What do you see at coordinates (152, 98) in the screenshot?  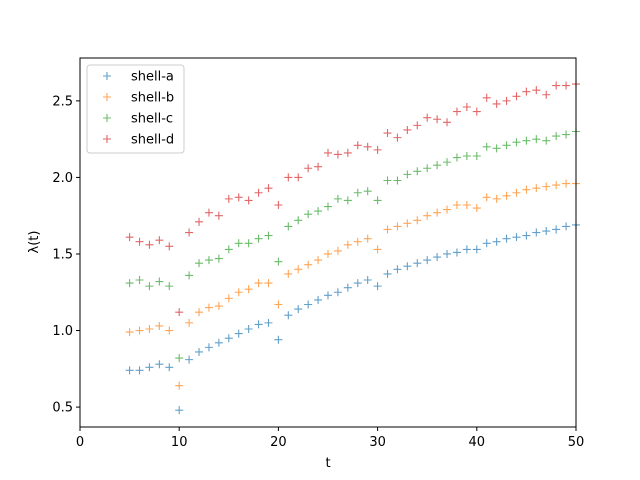 I see `legend-label: shell-b` at bounding box center [152, 98].